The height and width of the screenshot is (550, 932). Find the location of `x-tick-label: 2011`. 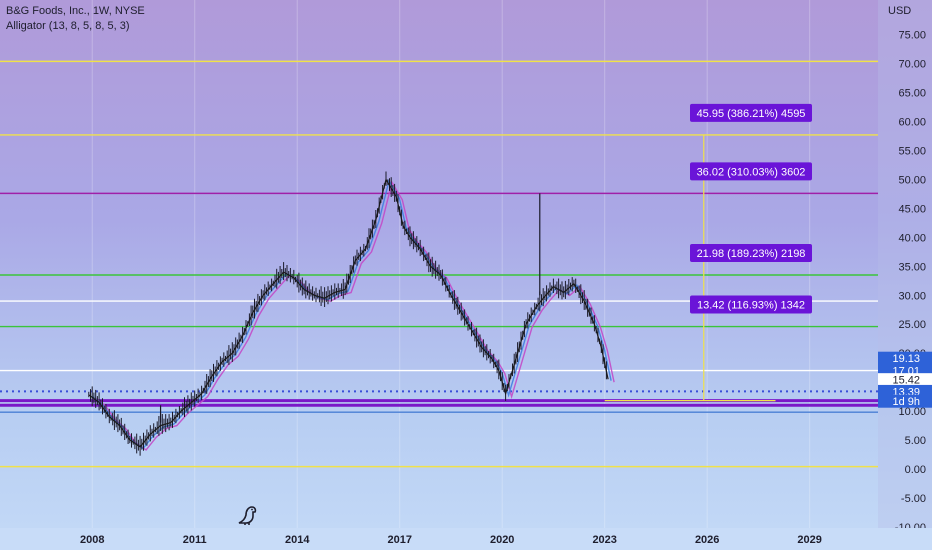

x-tick-label: 2011 is located at coordinates (195, 540).